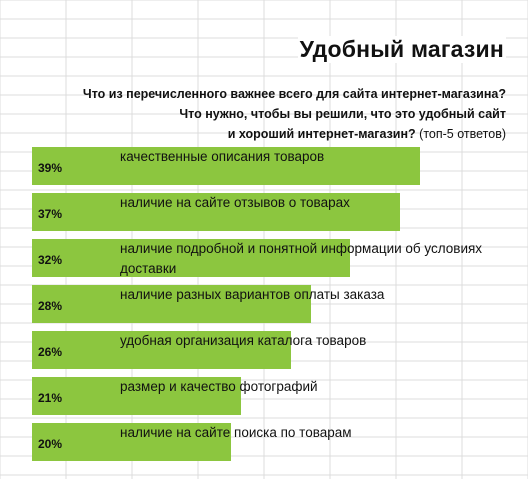 This screenshot has height=479, width=528. I want to click on bar-value-label: 39%, so click(50, 168).